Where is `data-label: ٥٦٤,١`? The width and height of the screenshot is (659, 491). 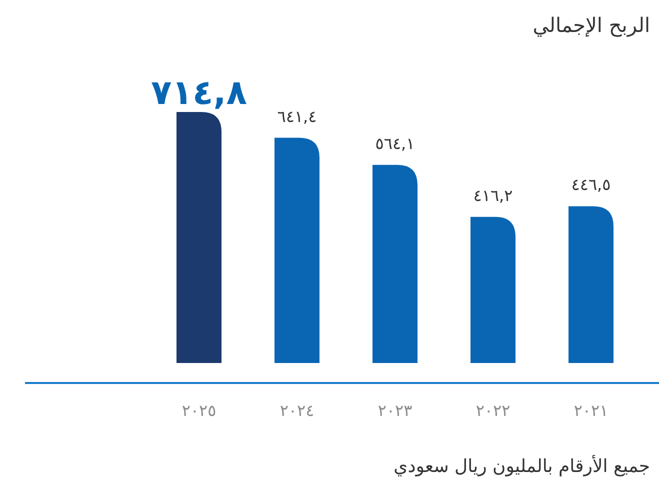
data-label: ٥٦٤,١ is located at coordinates (395, 143).